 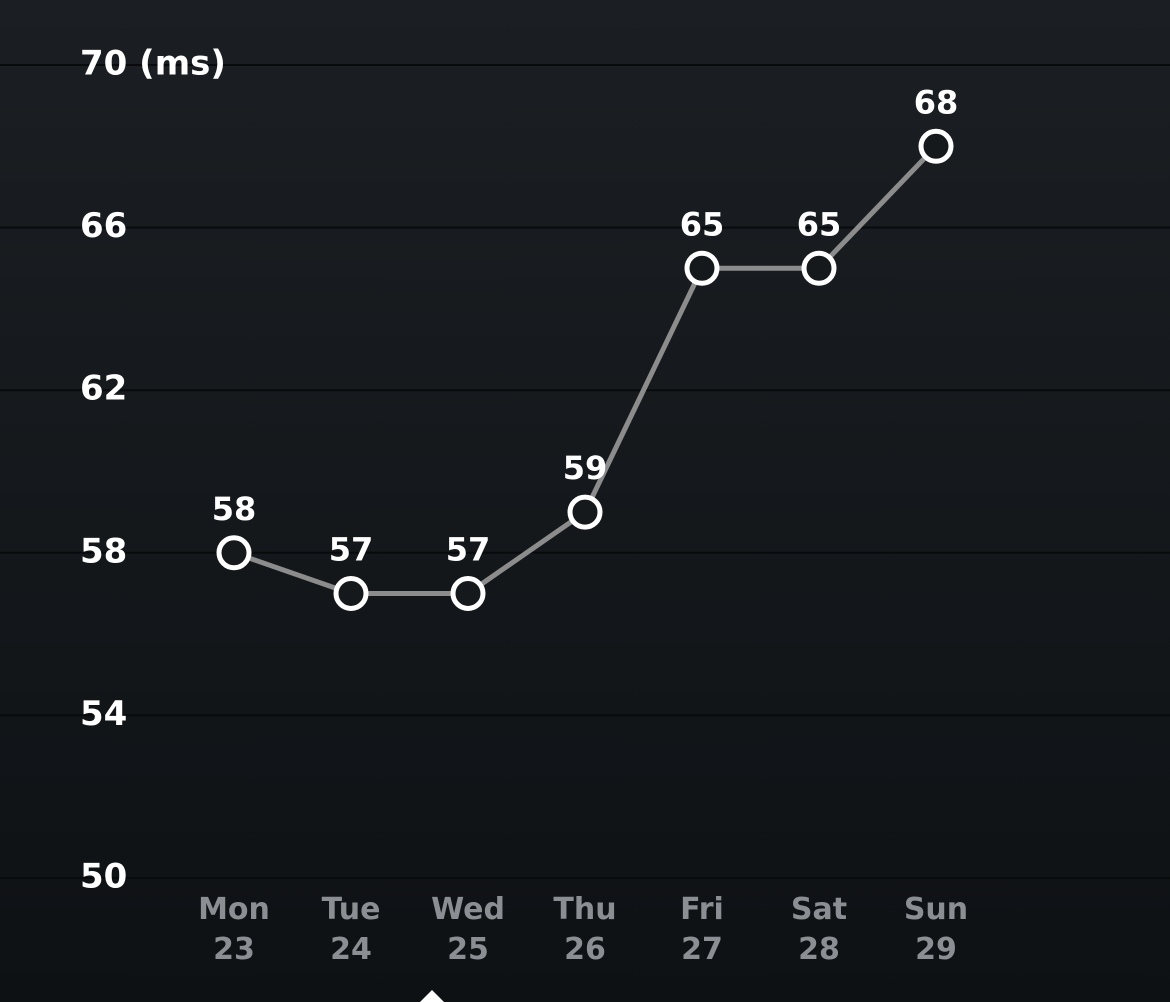 What do you see at coordinates (585, 468) in the screenshot?
I see `value-label: 59` at bounding box center [585, 468].